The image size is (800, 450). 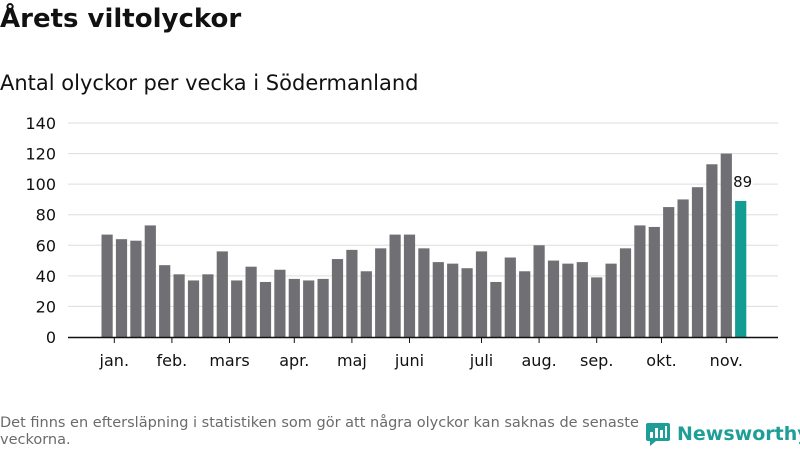 What do you see at coordinates (738, 434) in the screenshot?
I see `brand-name: Newsworthy` at bounding box center [738, 434].